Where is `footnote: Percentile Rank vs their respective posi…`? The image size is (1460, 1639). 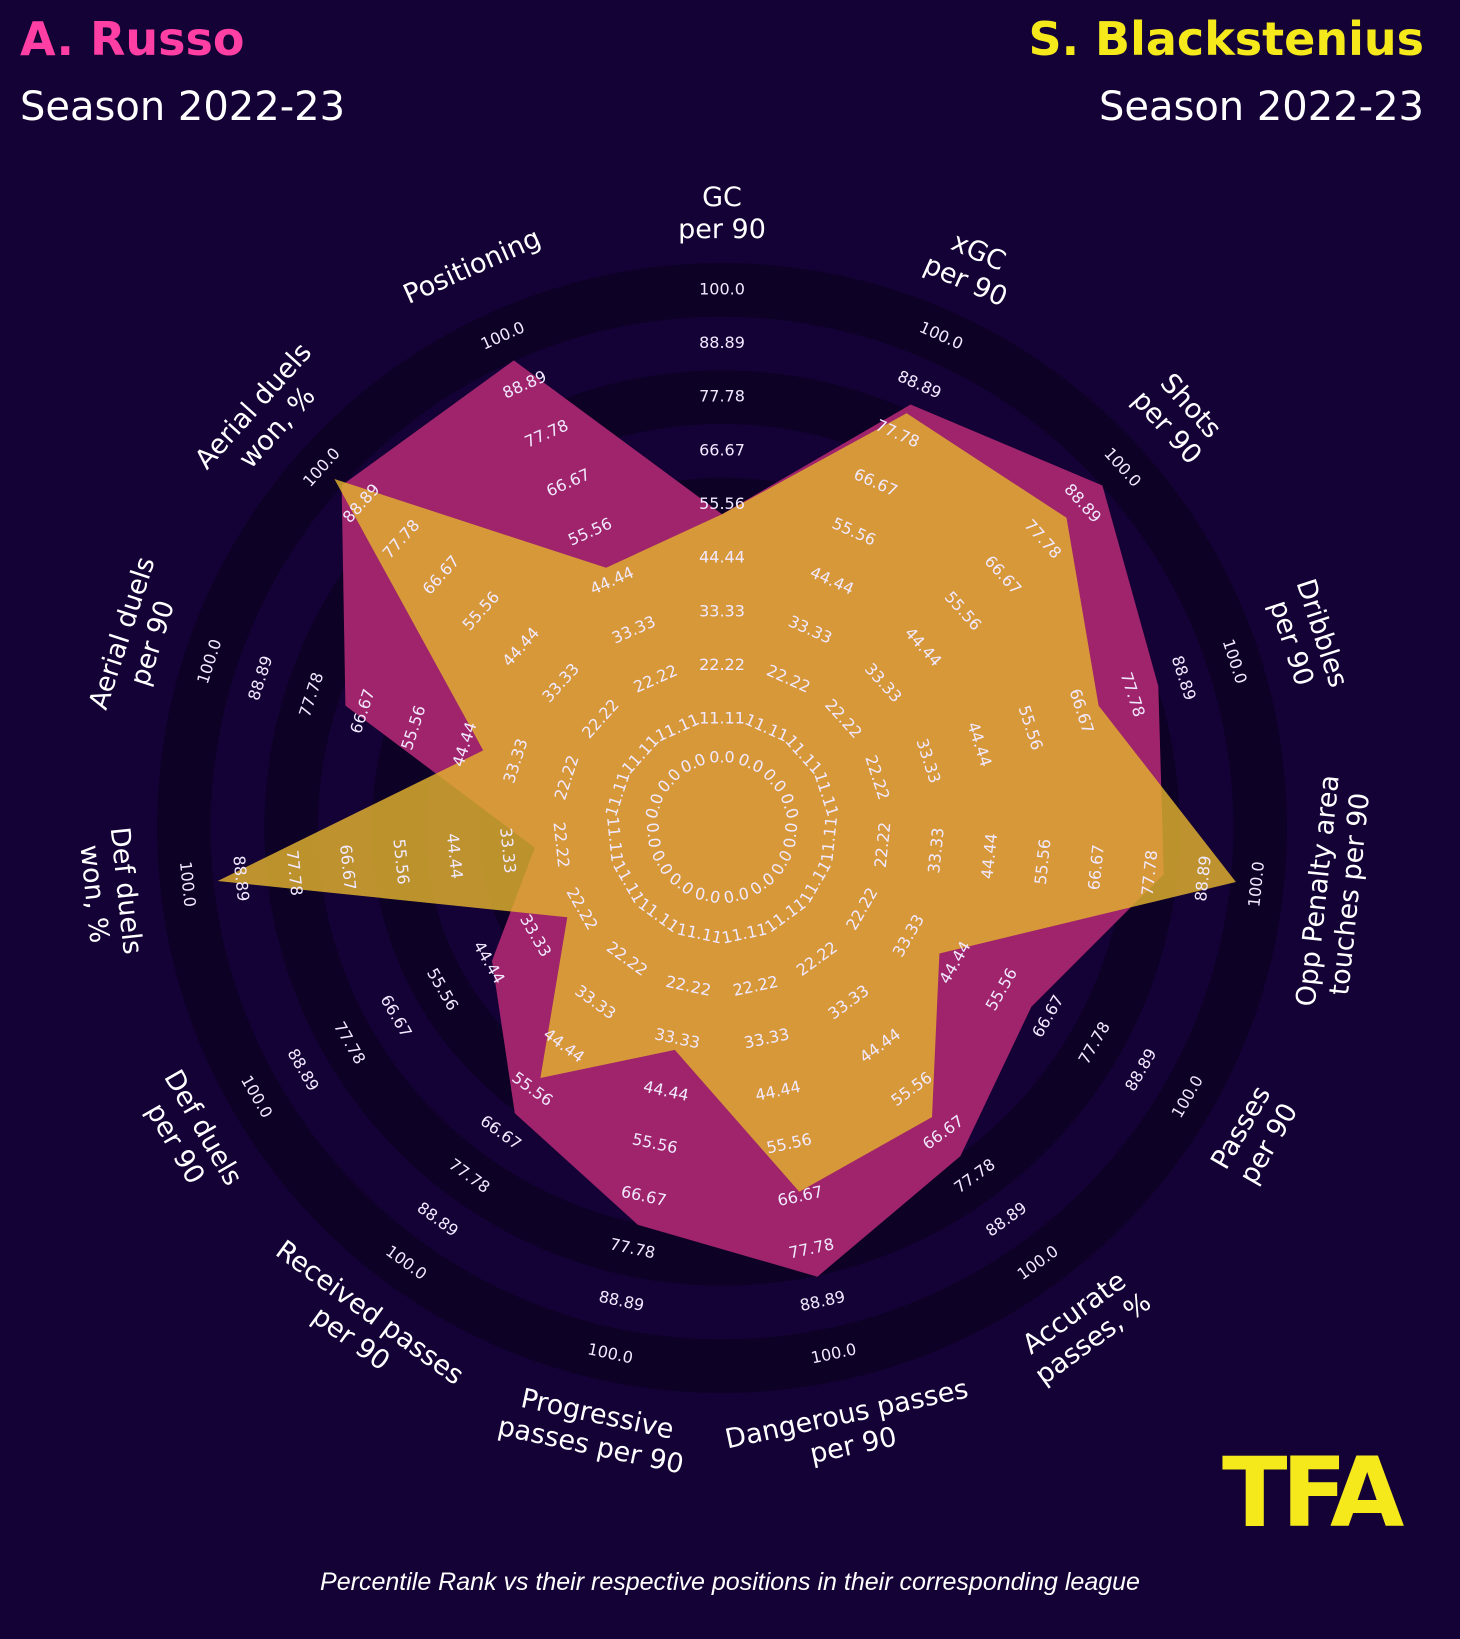 footnote: Percentile Rank vs their respective posi… is located at coordinates (730, 1582).